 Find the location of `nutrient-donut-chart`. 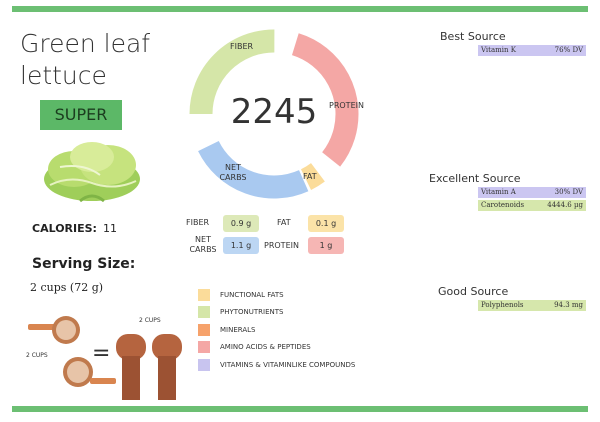

nutrient-donut-chart is located at coordinates (274, 114).